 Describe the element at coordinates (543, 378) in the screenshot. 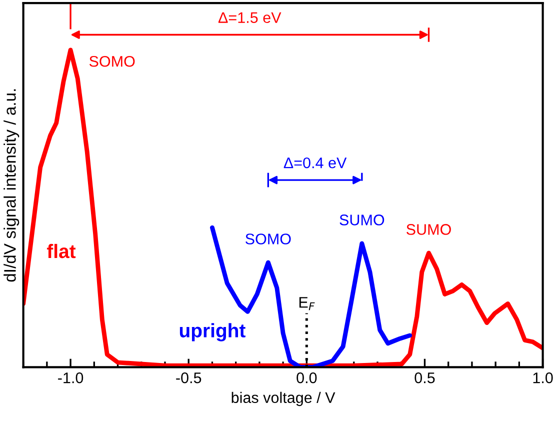

I see `x-tick-label: 1.0` at that location.